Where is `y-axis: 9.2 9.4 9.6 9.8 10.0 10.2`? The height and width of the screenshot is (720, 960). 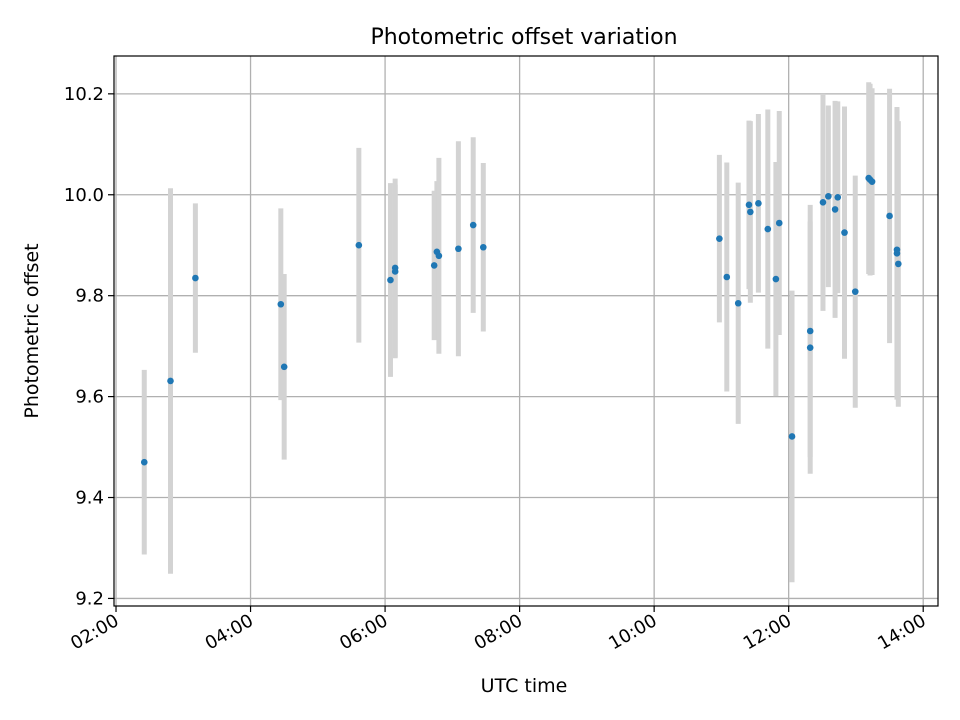
y-axis: 9.2 9.4 9.6 9.8 10.0 10.2 is located at coordinates (89, 346).